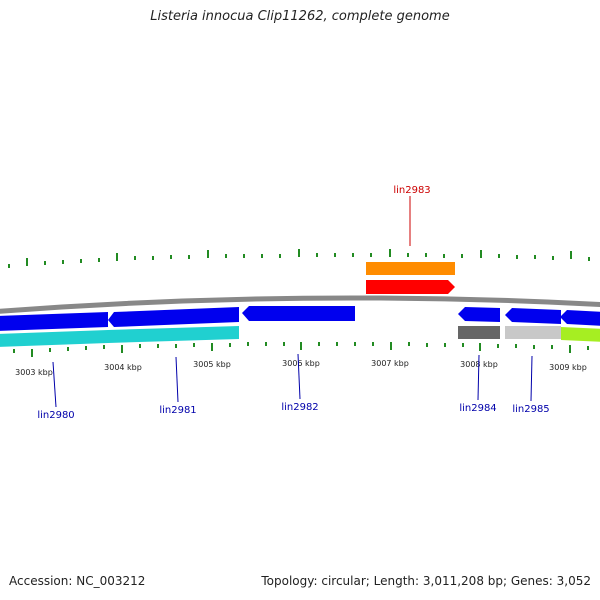 The image size is (600, 600). Describe the element at coordinates (77, 581) in the screenshot. I see `accession-info: Accession: NC_003212` at that location.